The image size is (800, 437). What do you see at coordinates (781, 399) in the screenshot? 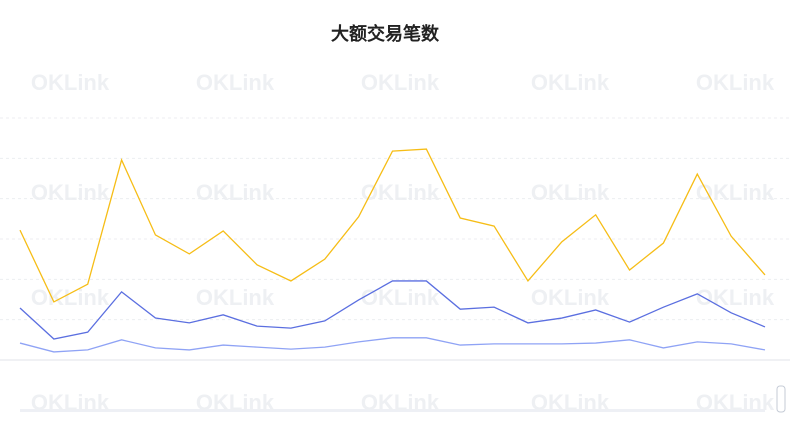
I see `scrollbar-handle` at bounding box center [781, 399].